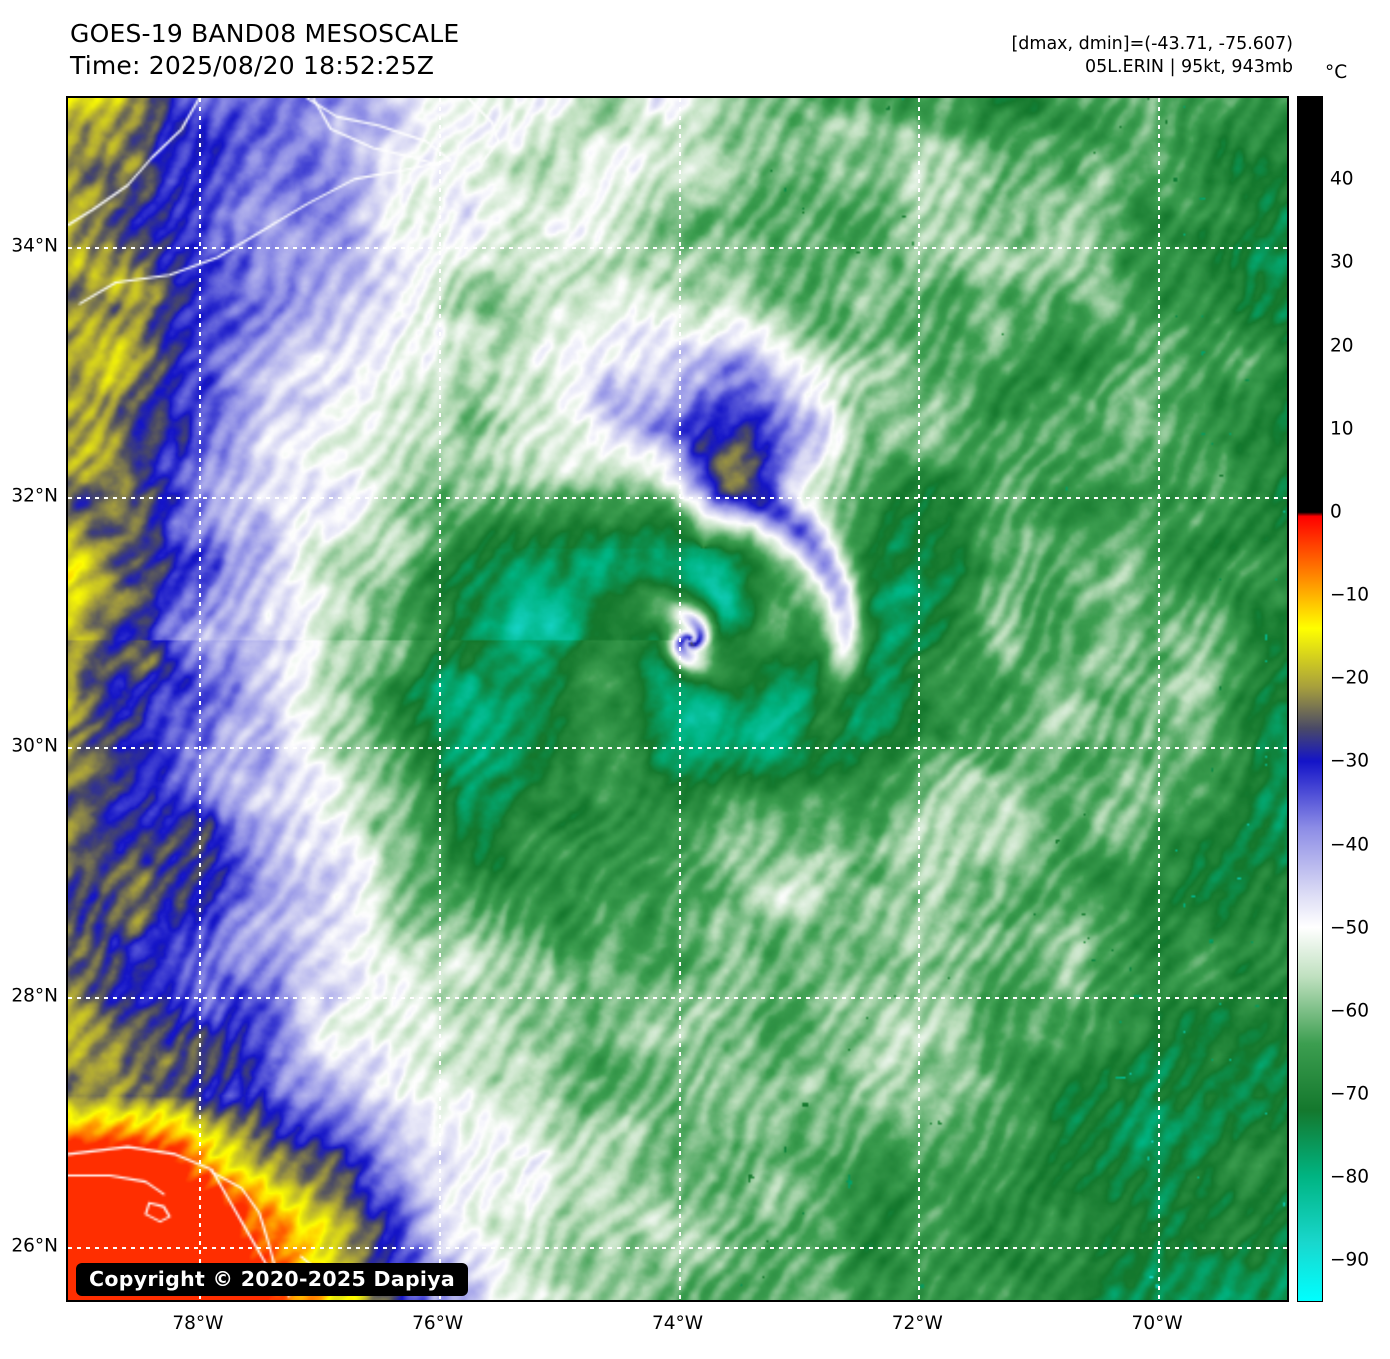  Describe the element at coordinates (1342, 262) in the screenshot. I see `colorbar-tick-label: 30` at that location.